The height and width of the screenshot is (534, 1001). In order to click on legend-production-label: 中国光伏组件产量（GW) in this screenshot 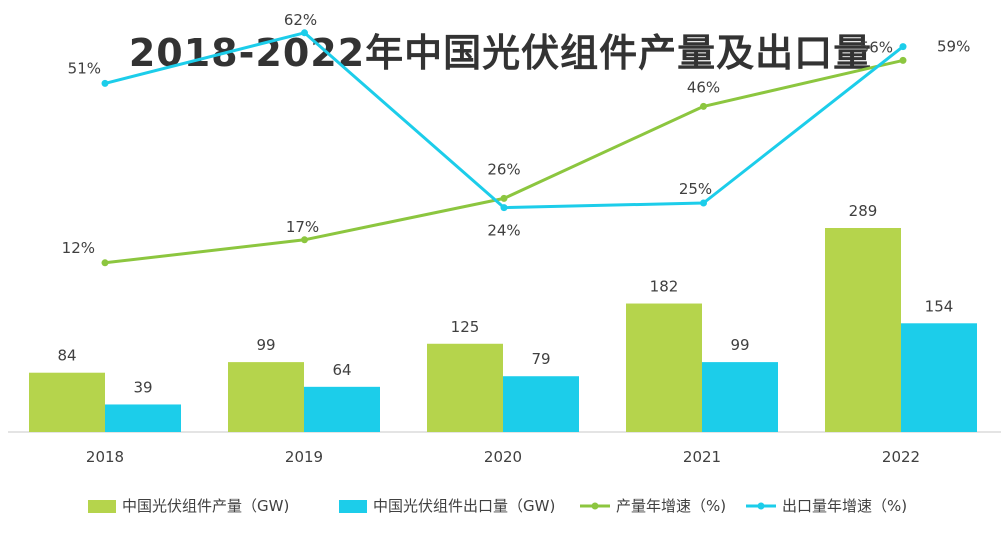, I will do `click(205, 506)`.